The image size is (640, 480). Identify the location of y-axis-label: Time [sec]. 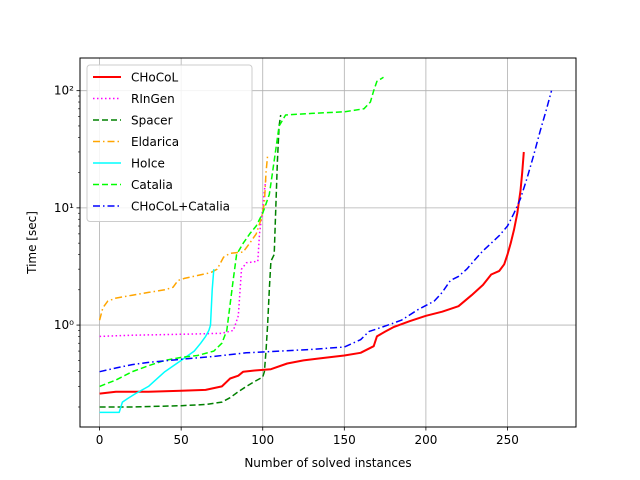
(32, 243).